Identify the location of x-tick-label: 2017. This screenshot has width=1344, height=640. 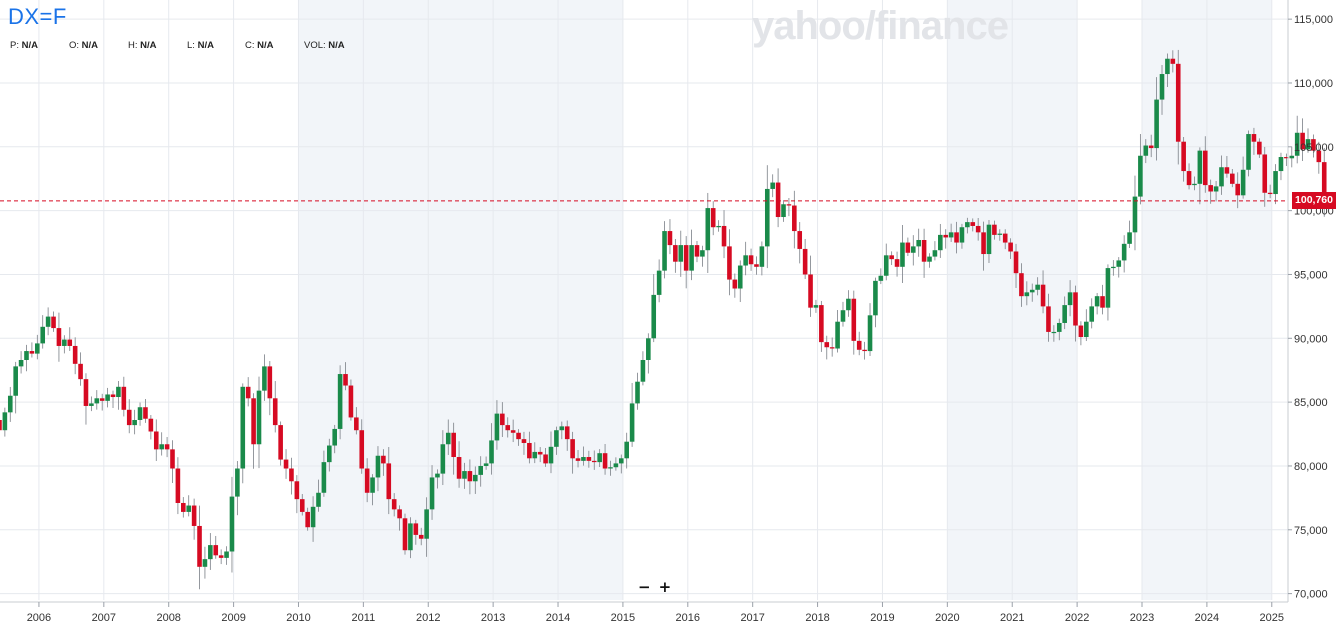
(752, 618).